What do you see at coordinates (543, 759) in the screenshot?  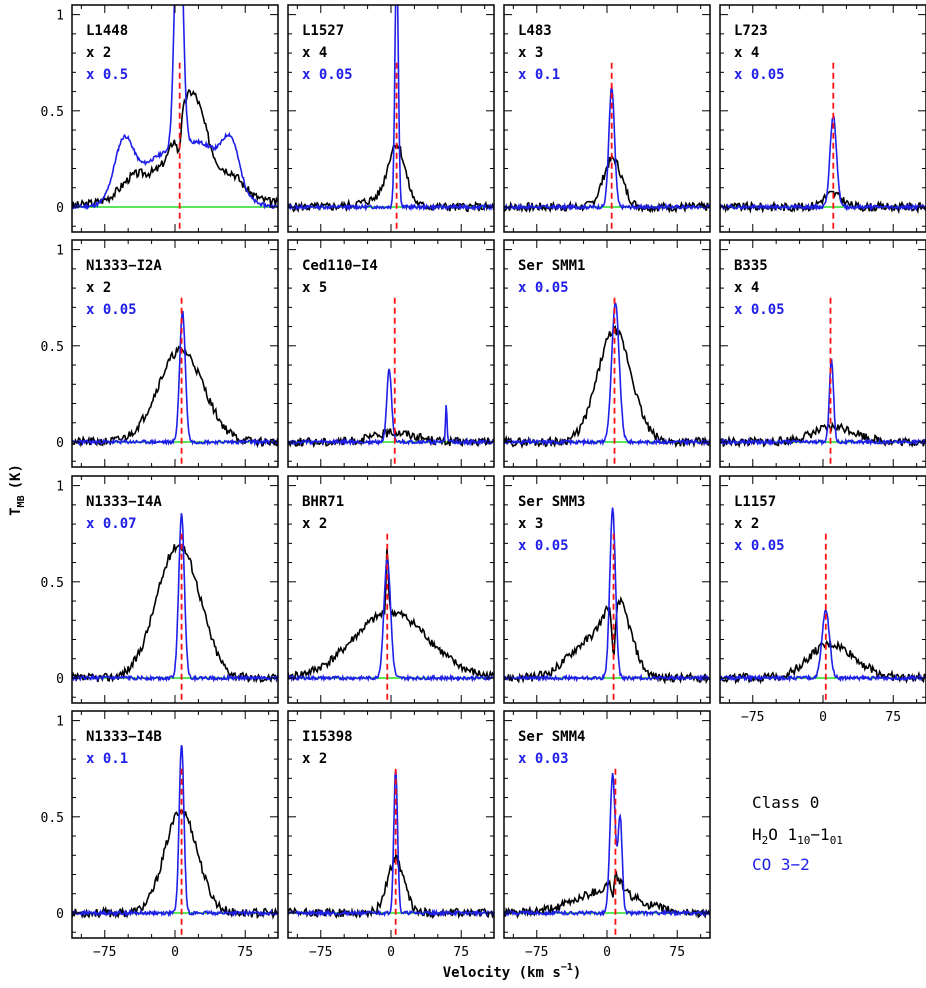 I see `panel-co-scale: x 0.03` at bounding box center [543, 759].